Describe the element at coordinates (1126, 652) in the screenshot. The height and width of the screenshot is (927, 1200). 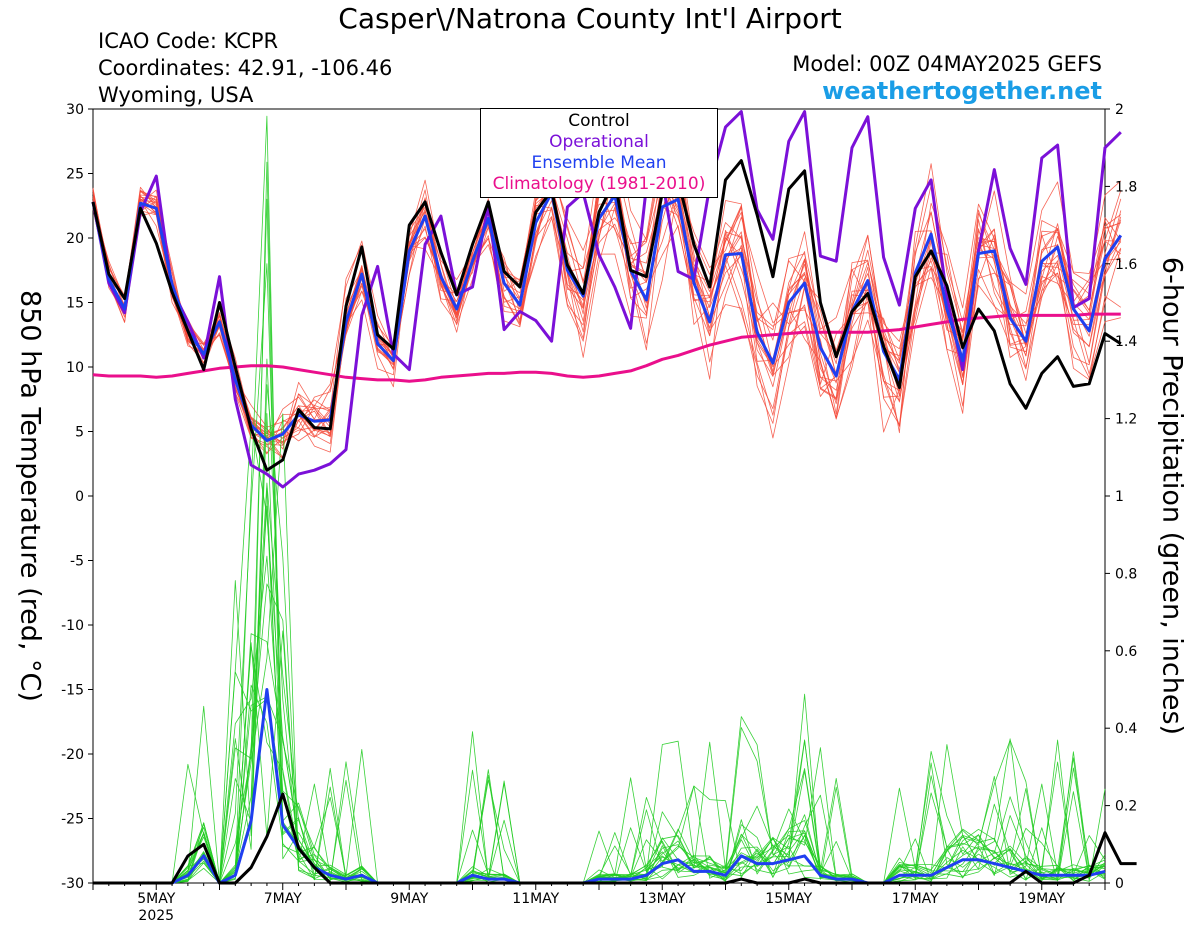
I see `y-right-tick-label: 0.6` at that location.